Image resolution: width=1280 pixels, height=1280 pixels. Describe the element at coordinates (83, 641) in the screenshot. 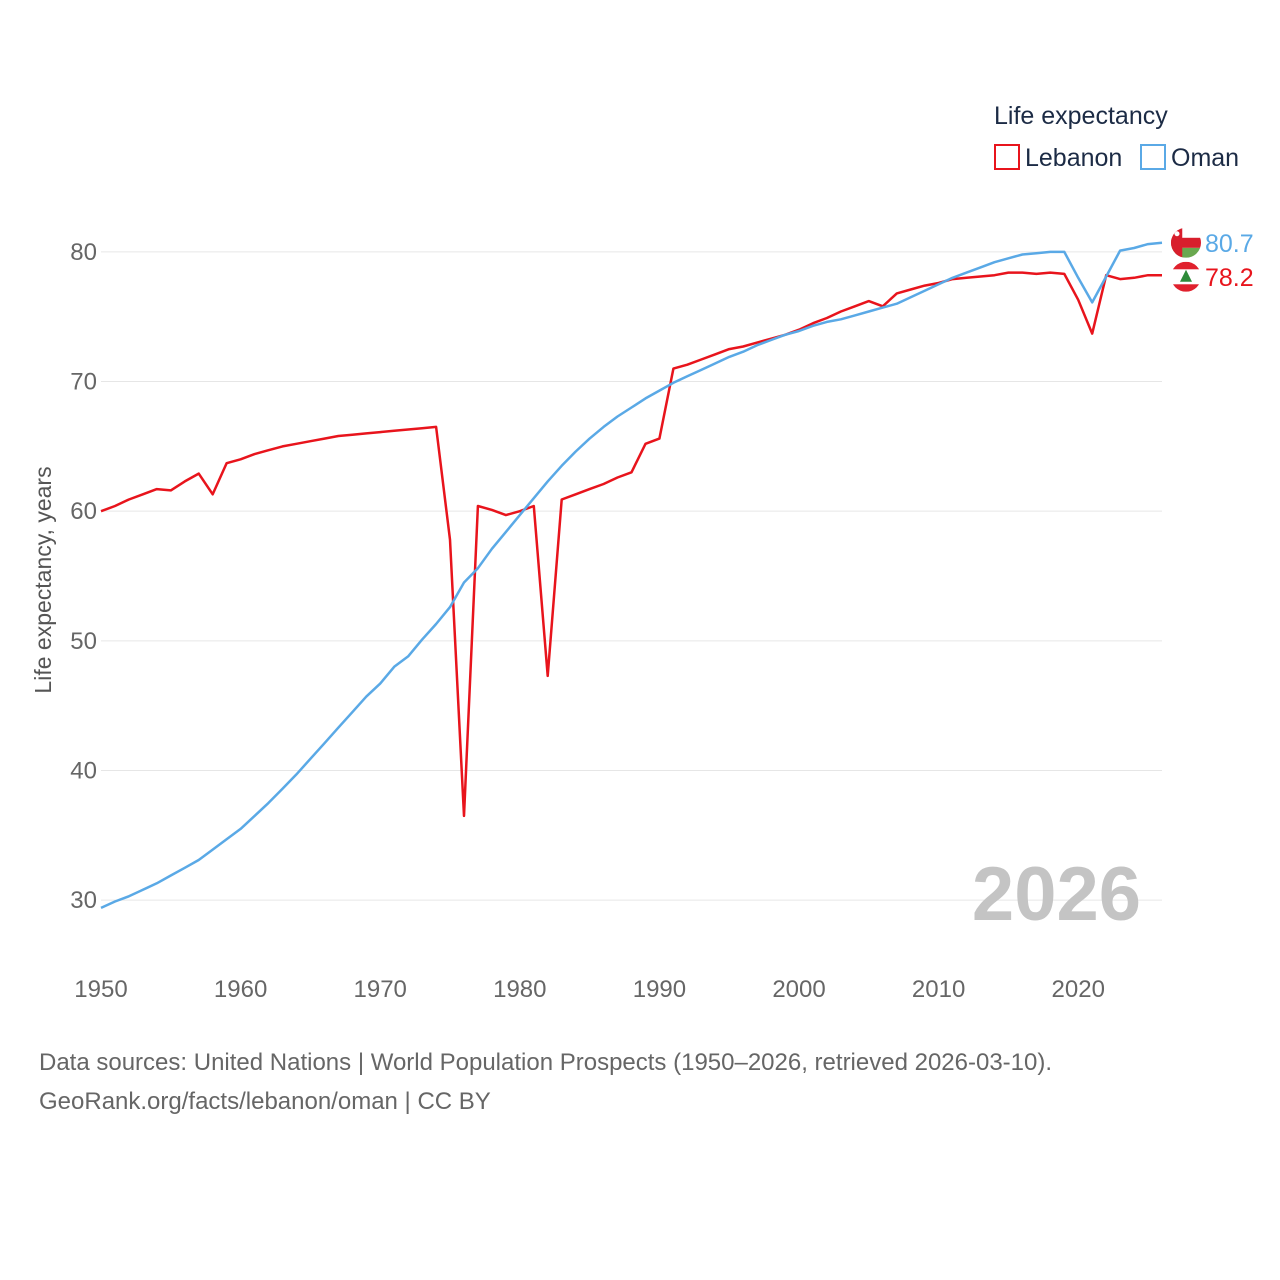

I see `y-tick-label-50: 50` at that location.